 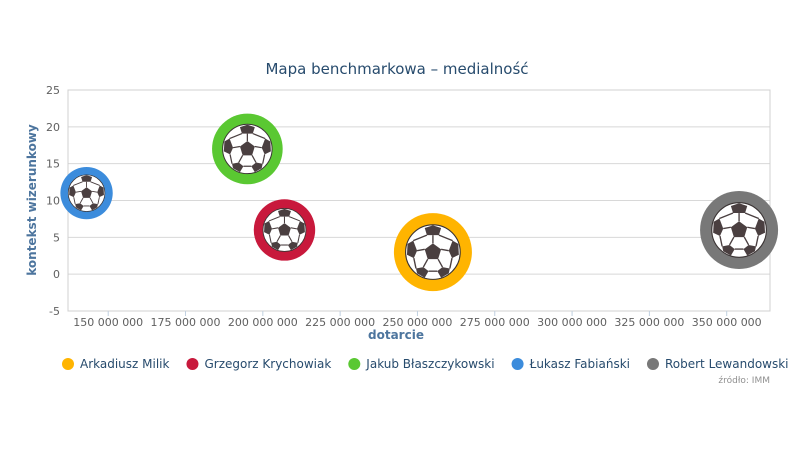 What do you see at coordinates (396, 335) in the screenshot?
I see `x-axis-title: dotarcie` at bounding box center [396, 335].